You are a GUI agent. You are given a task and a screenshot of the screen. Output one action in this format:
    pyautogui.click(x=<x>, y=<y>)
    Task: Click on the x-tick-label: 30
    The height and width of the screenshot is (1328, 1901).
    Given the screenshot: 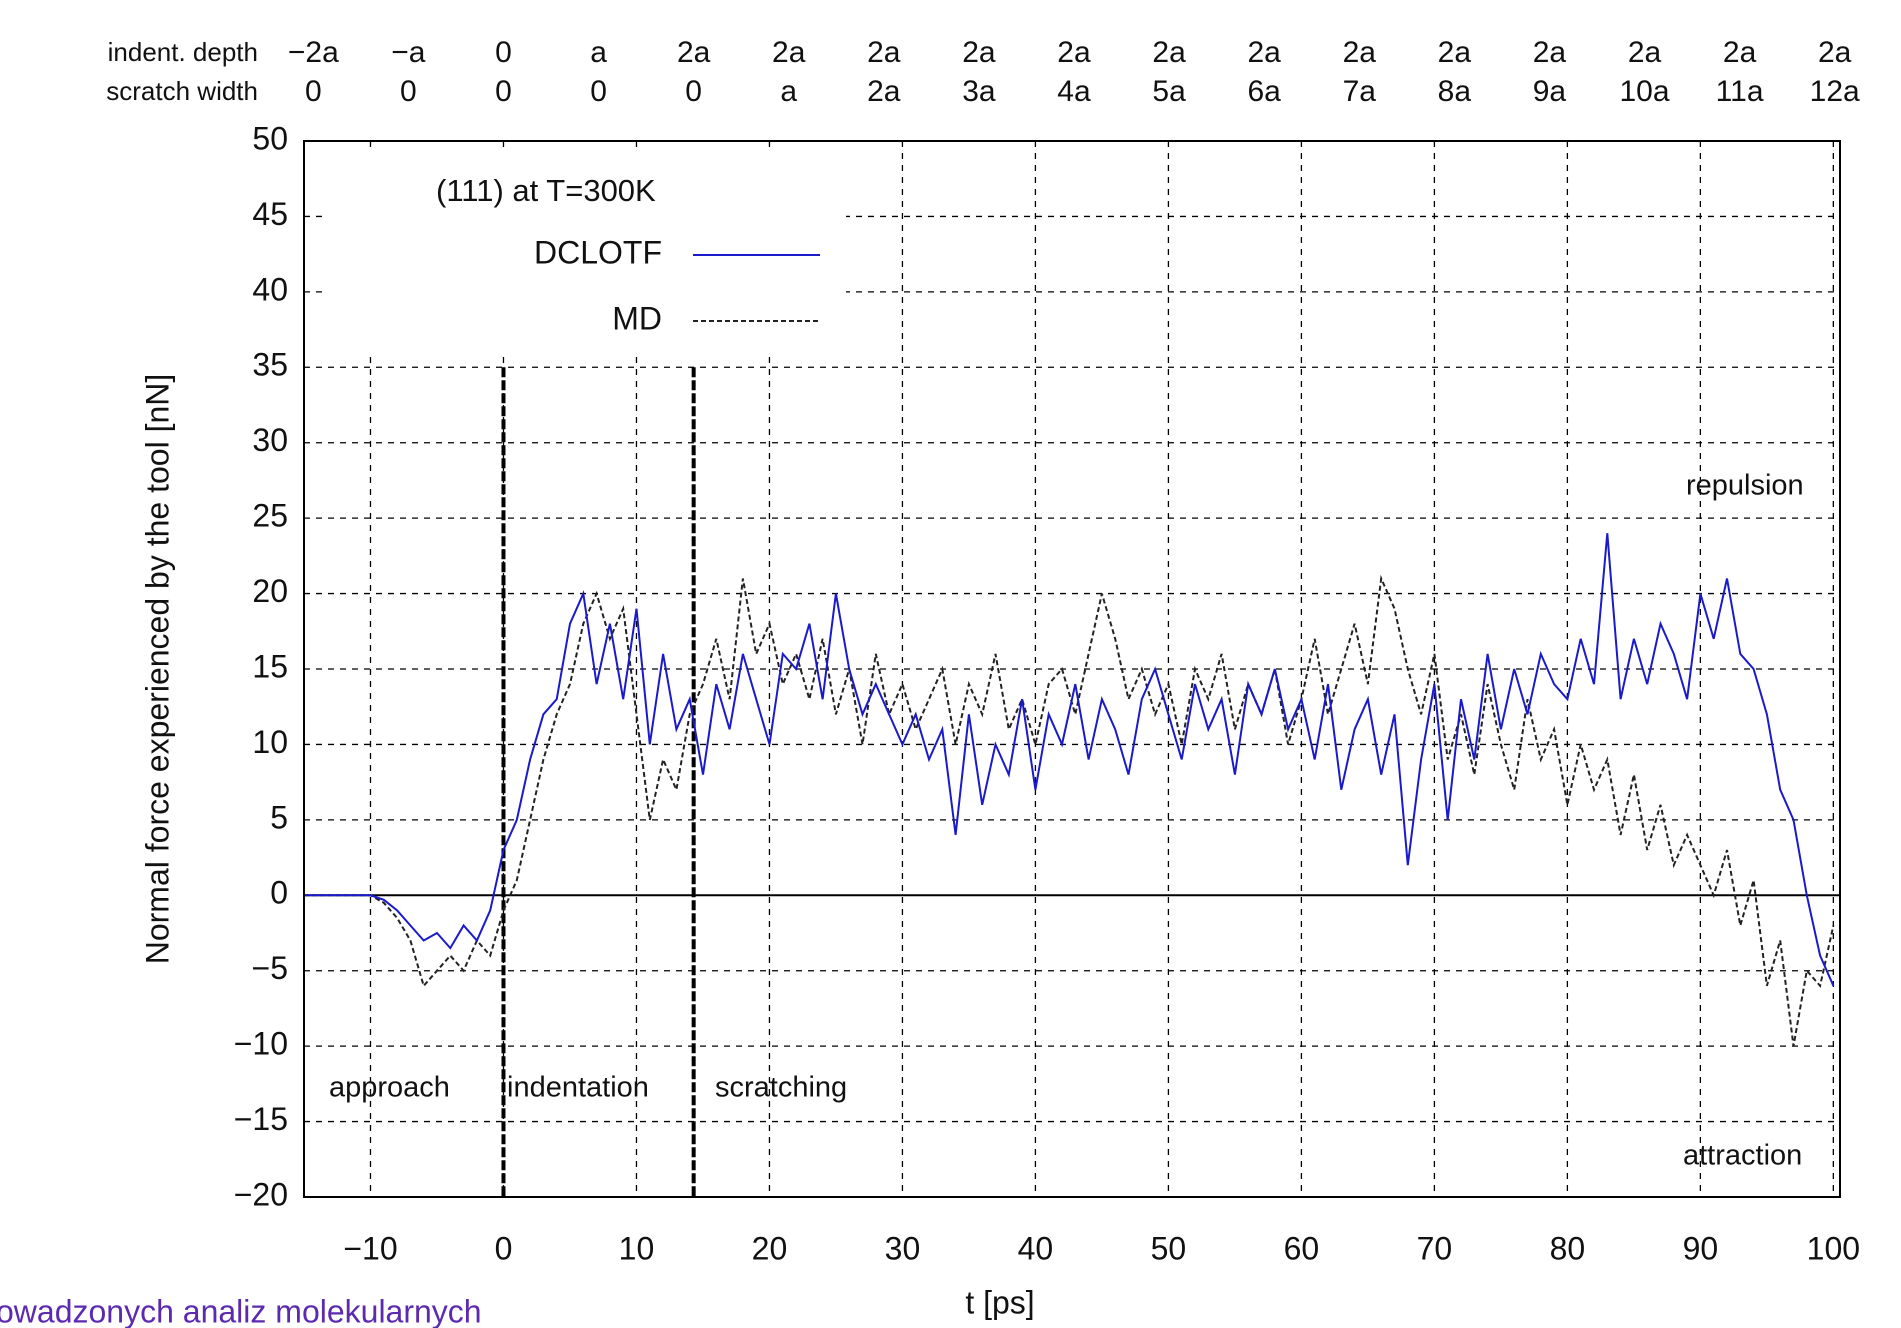 What is the action you would take?
    pyautogui.click(x=903, y=1248)
    